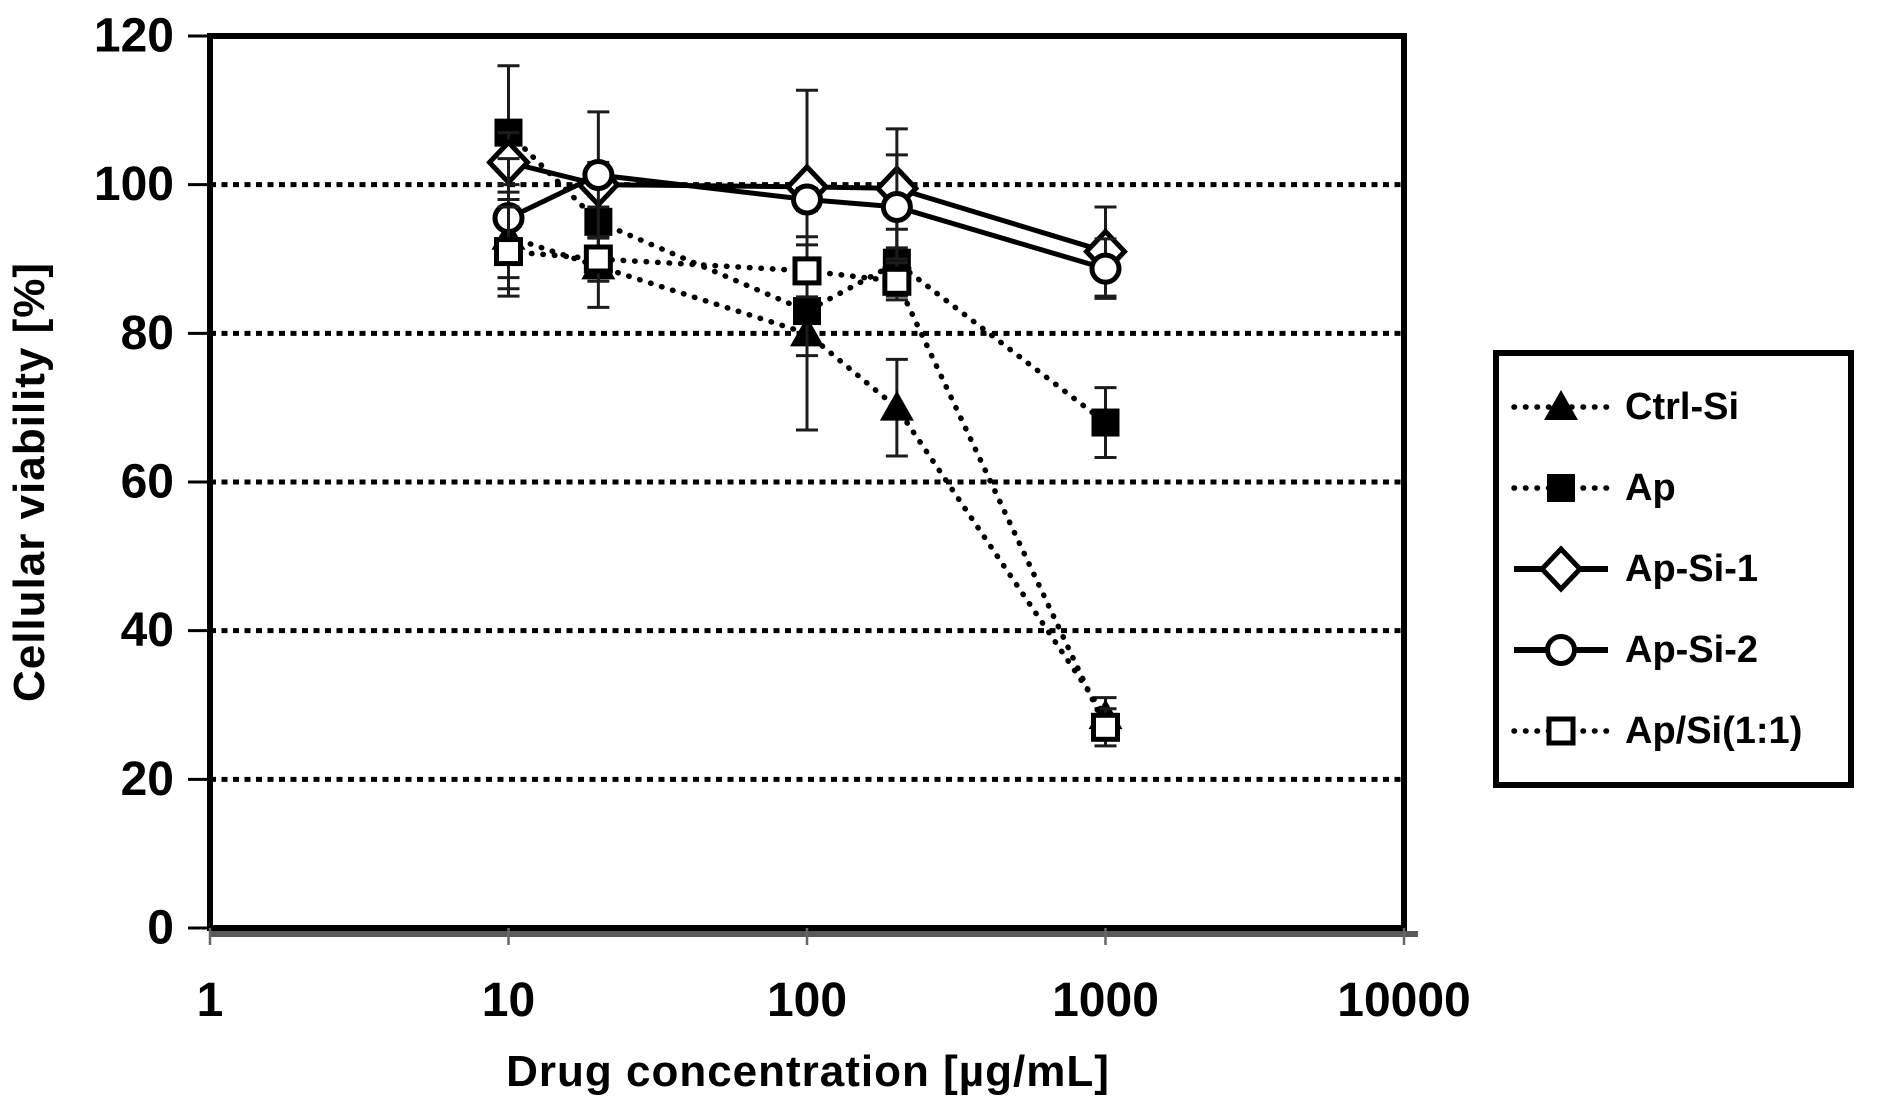 This screenshot has height=1120, width=1878. What do you see at coordinates (147, 630) in the screenshot?
I see `y-tick-label: 40` at bounding box center [147, 630].